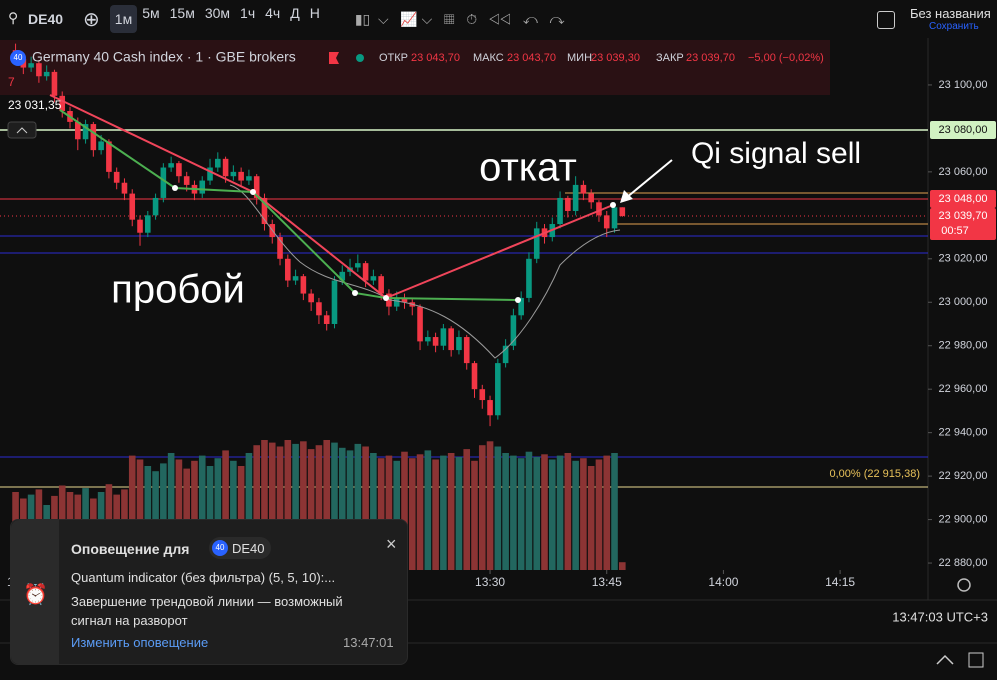 This screenshot has height=680, width=997. What do you see at coordinates (140, 642) in the screenshot?
I see `edit-alert: Изменить оповещение` at bounding box center [140, 642].